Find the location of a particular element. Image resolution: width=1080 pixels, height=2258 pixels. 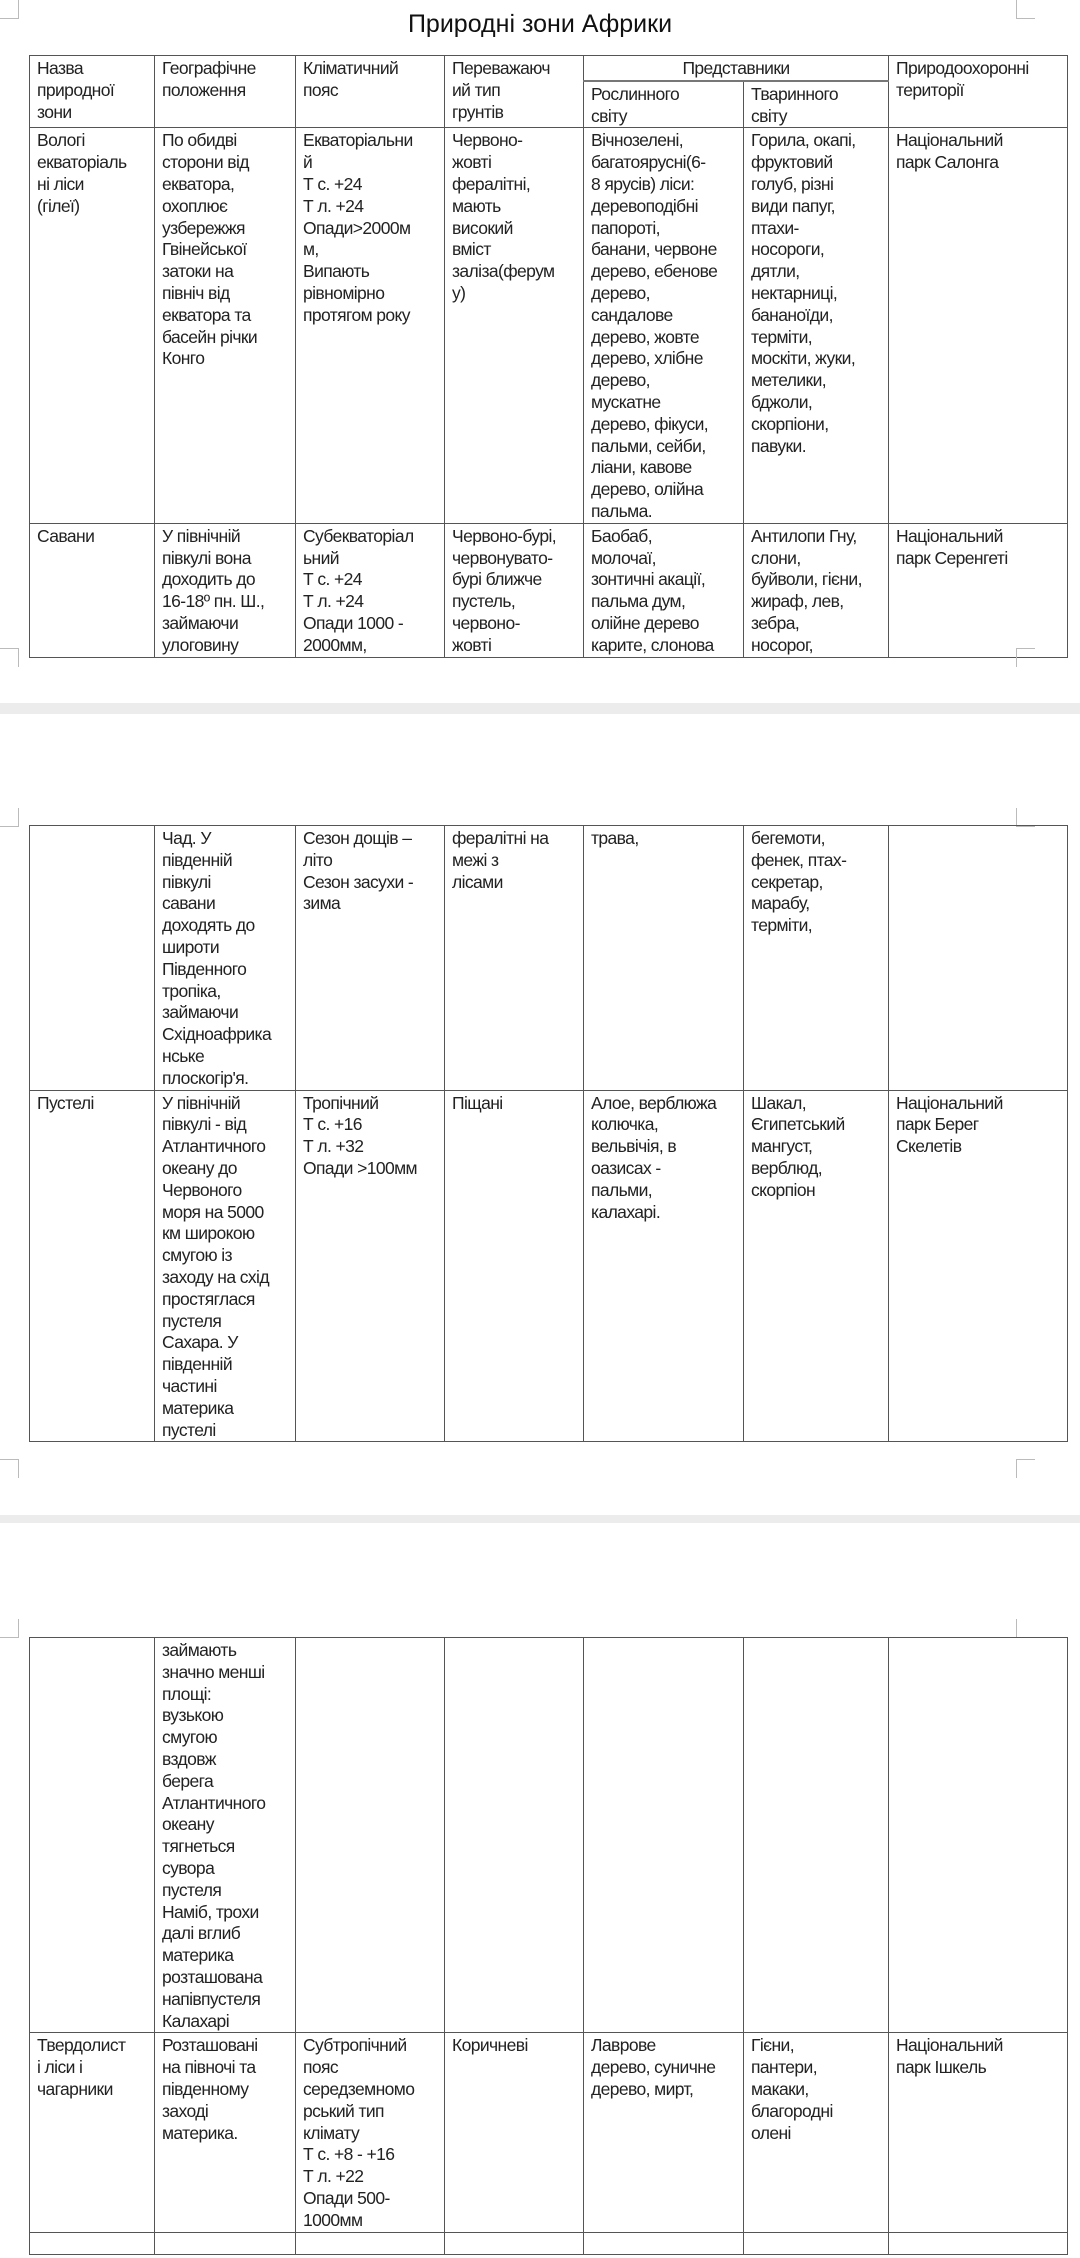

cell-protected-areas: Національний парк Берег Скелетів is located at coordinates (978, 1266).